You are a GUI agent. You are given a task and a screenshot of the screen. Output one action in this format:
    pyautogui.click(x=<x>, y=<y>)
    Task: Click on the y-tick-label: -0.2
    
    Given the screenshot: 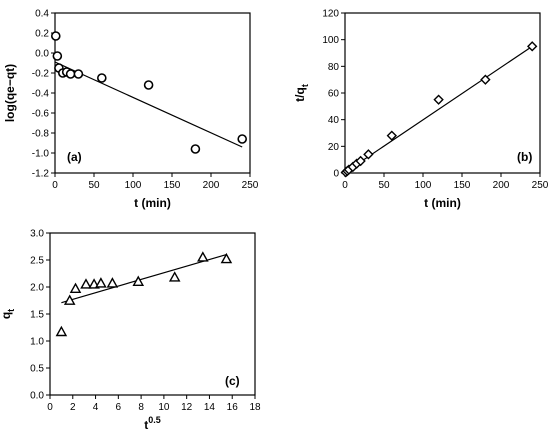 What is the action you would take?
    pyautogui.click(x=41, y=74)
    